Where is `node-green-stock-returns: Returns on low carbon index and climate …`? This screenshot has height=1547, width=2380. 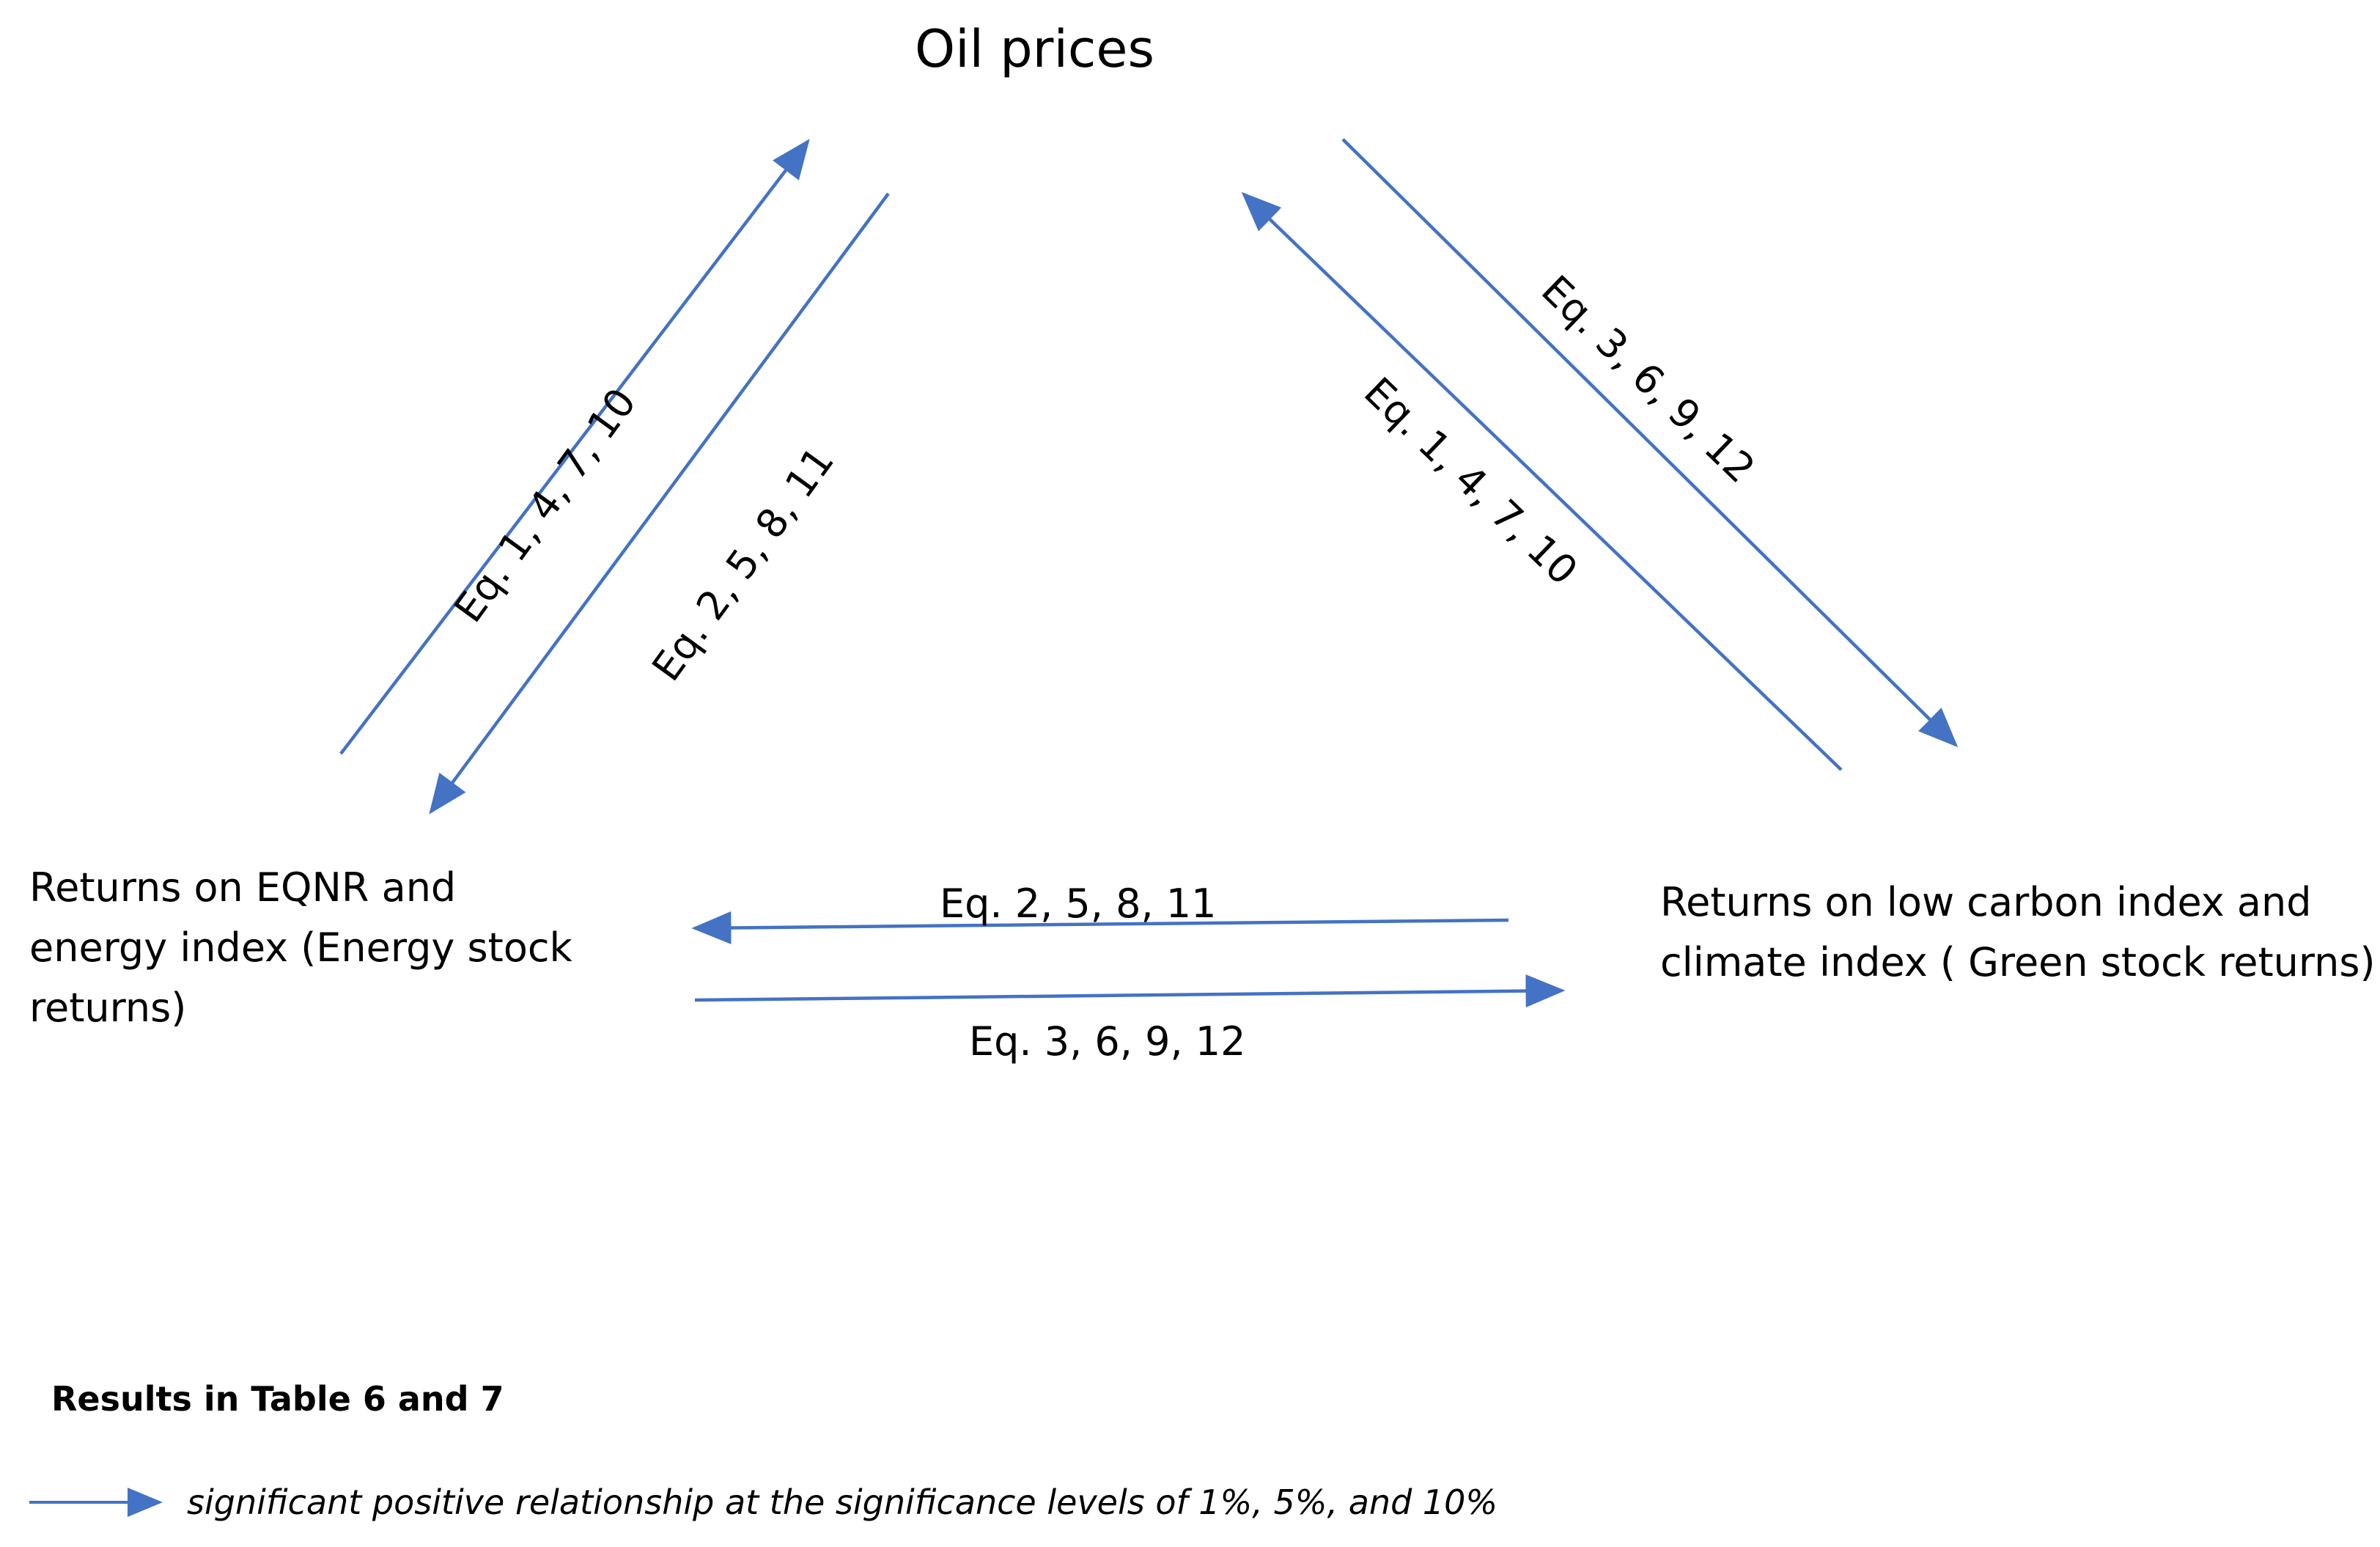
node-green-stock-returns: Returns on low carbon index and climate … is located at coordinates (2018, 932).